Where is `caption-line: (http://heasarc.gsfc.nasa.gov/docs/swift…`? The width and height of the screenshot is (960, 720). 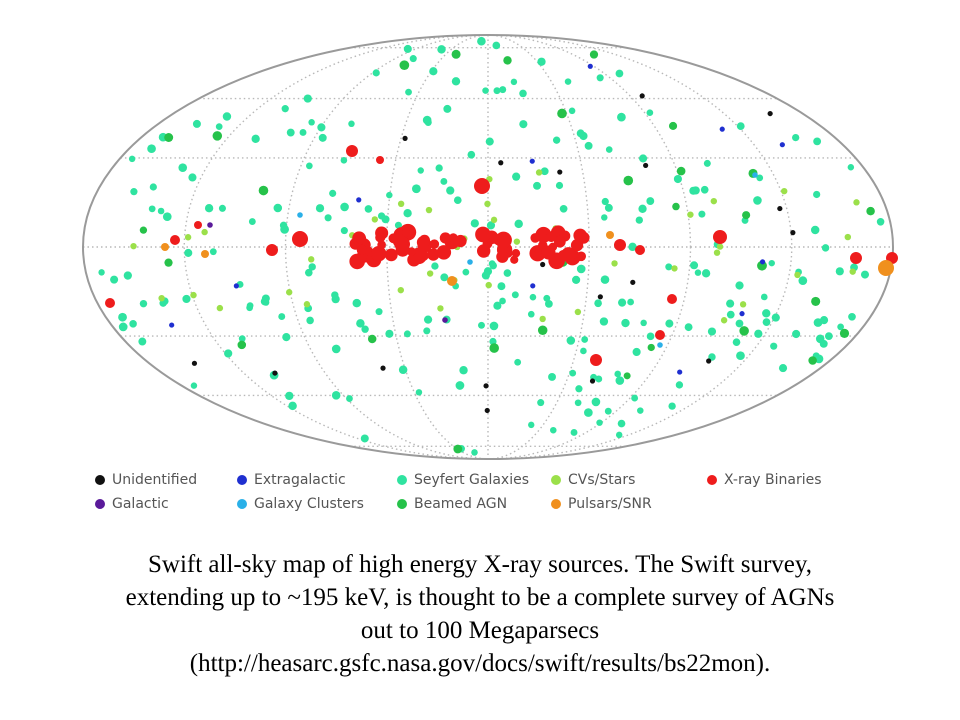 caption-line: (http://heasarc.gsfc.nasa.gov/docs/swift… is located at coordinates (480, 663).